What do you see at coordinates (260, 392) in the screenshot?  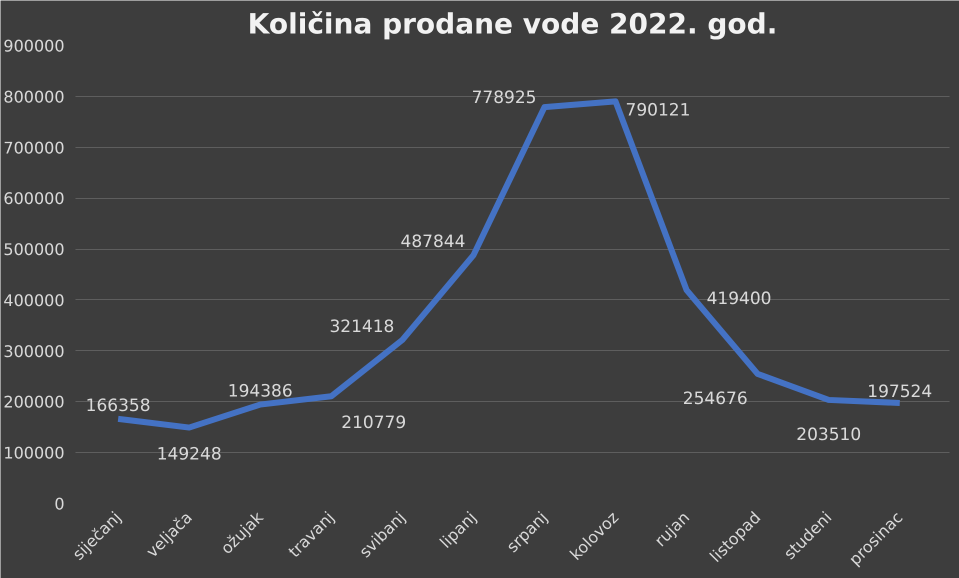 I see `data-label: 194386` at bounding box center [260, 392].